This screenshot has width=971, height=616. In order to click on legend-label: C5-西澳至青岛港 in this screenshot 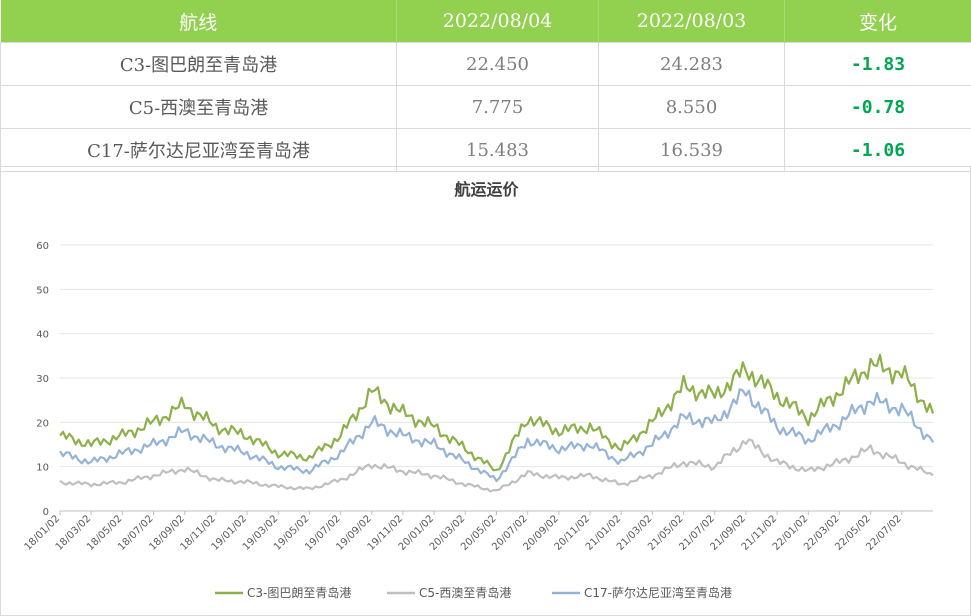, I will do `click(465, 592)`.